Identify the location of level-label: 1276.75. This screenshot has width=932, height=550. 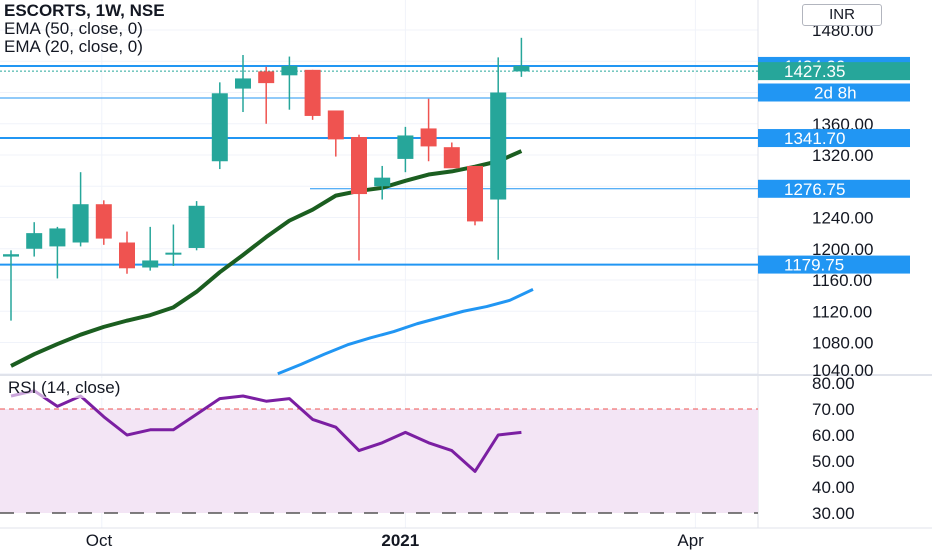
(814, 189).